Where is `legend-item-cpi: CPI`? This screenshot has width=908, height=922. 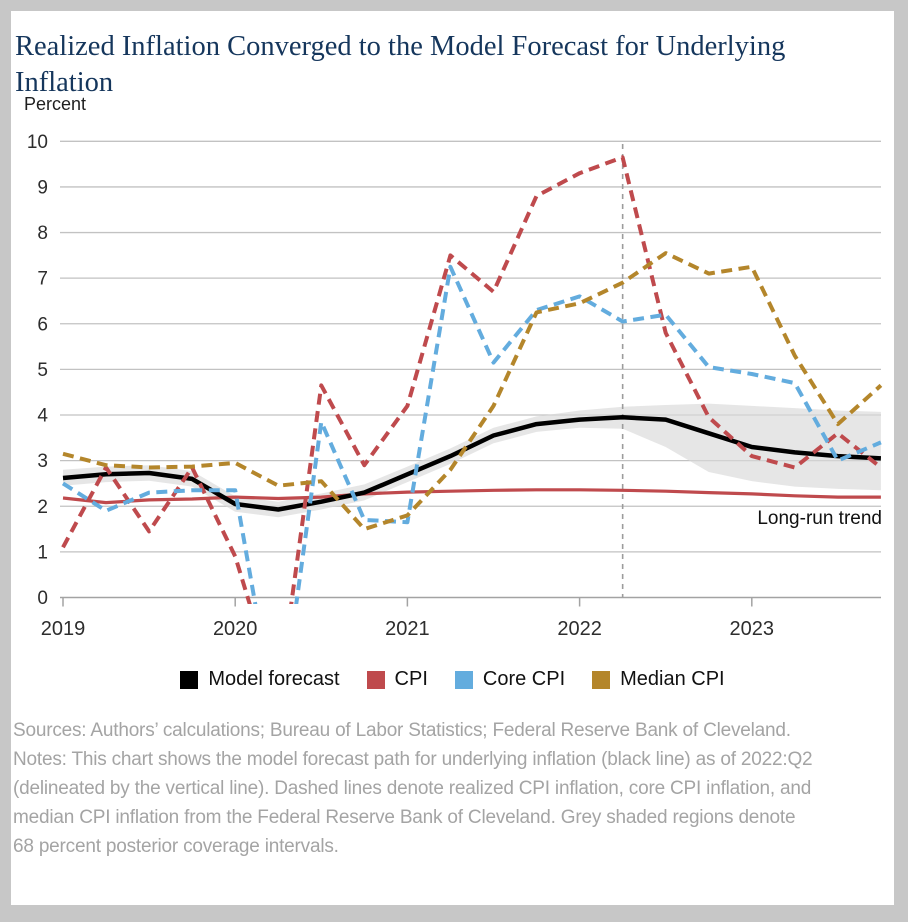 legend-item-cpi: CPI is located at coordinates (397, 679).